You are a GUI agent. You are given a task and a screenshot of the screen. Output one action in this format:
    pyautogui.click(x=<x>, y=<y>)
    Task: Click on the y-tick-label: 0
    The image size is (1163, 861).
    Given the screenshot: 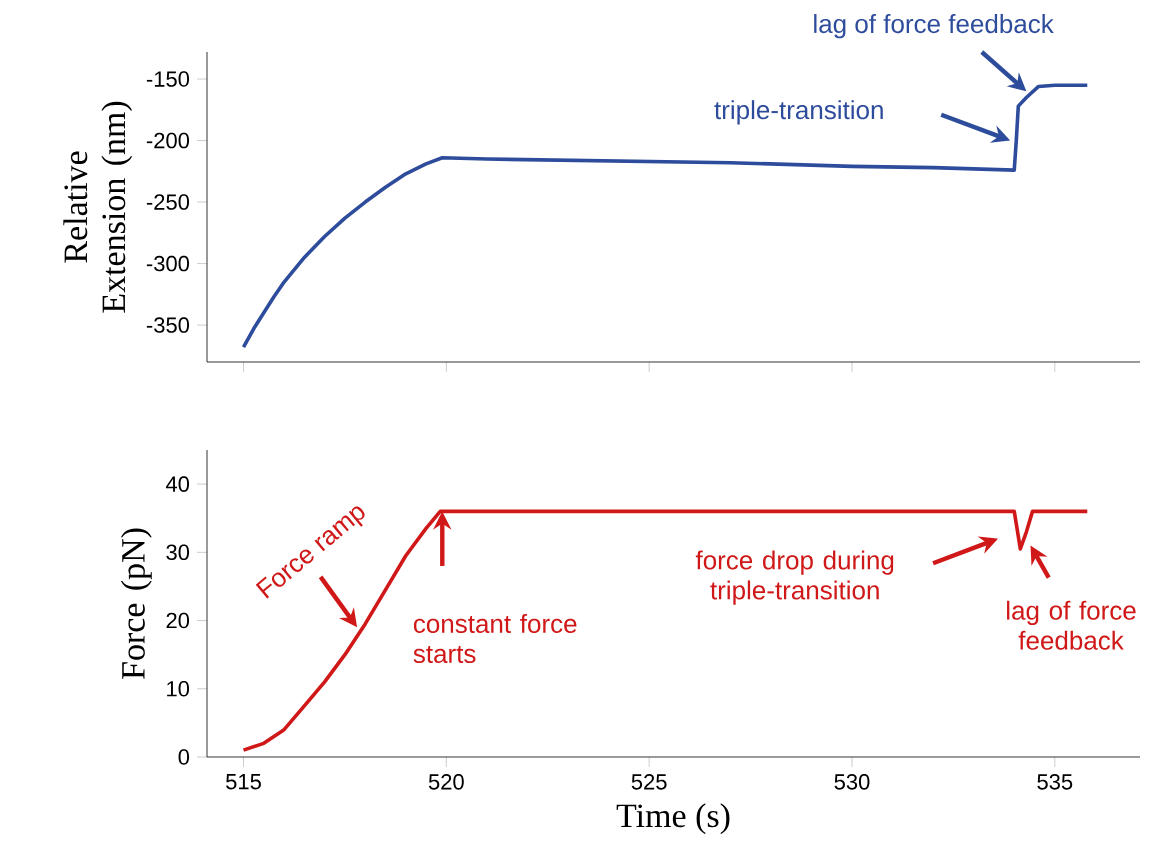 What is the action you would take?
    pyautogui.click(x=184, y=757)
    